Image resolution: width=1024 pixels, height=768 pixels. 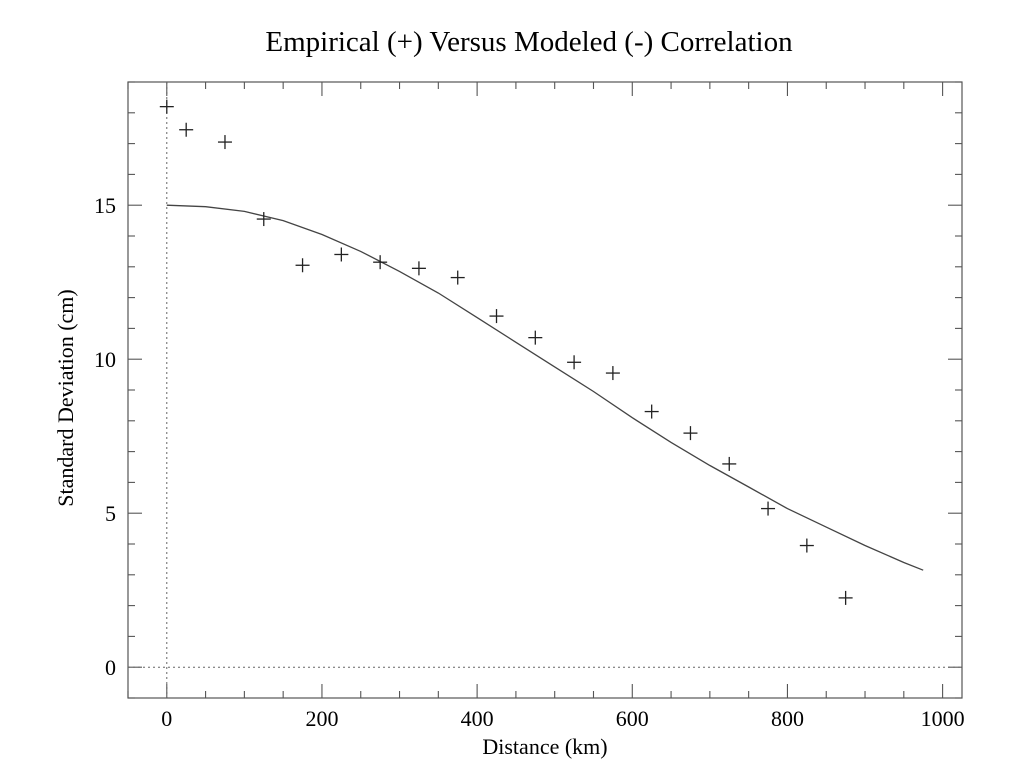 I want to click on x-tick-label: 1000, so click(x=943, y=718).